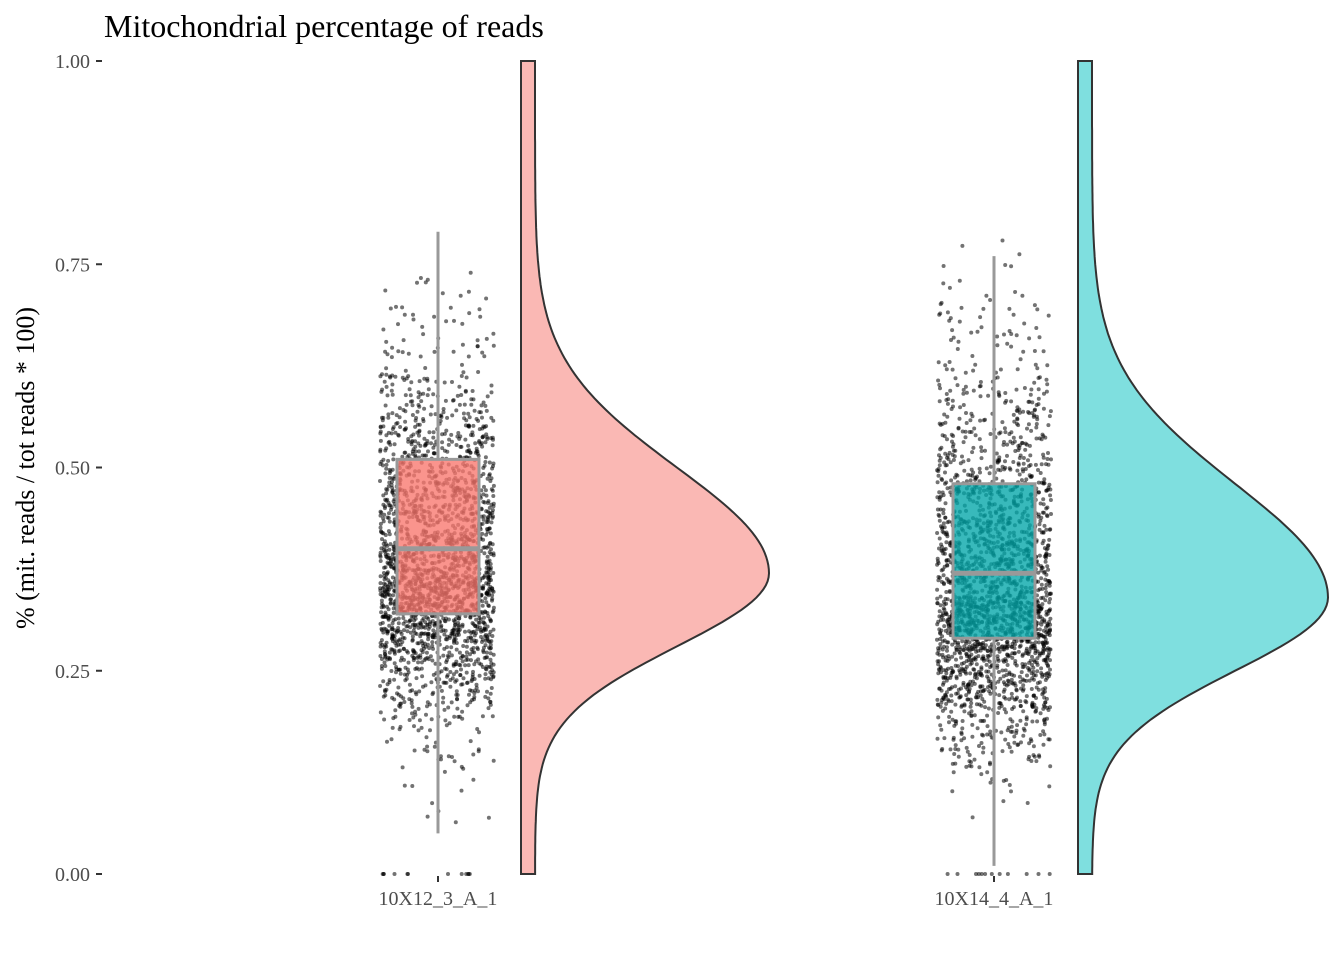 Image resolution: width=1344 pixels, height=960 pixels. What do you see at coordinates (72, 62) in the screenshot?
I see `y-tick-label: 1.00` at bounding box center [72, 62].